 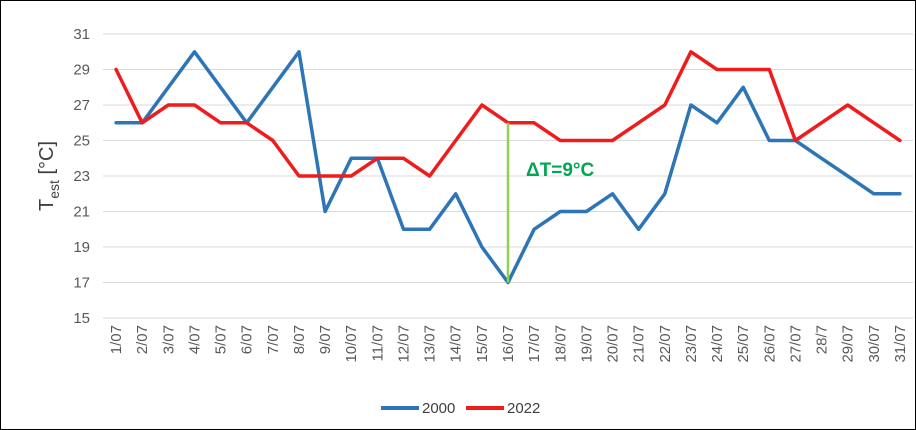 What do you see at coordinates (81, 70) in the screenshot?
I see `y-tick-label: 29` at bounding box center [81, 70].